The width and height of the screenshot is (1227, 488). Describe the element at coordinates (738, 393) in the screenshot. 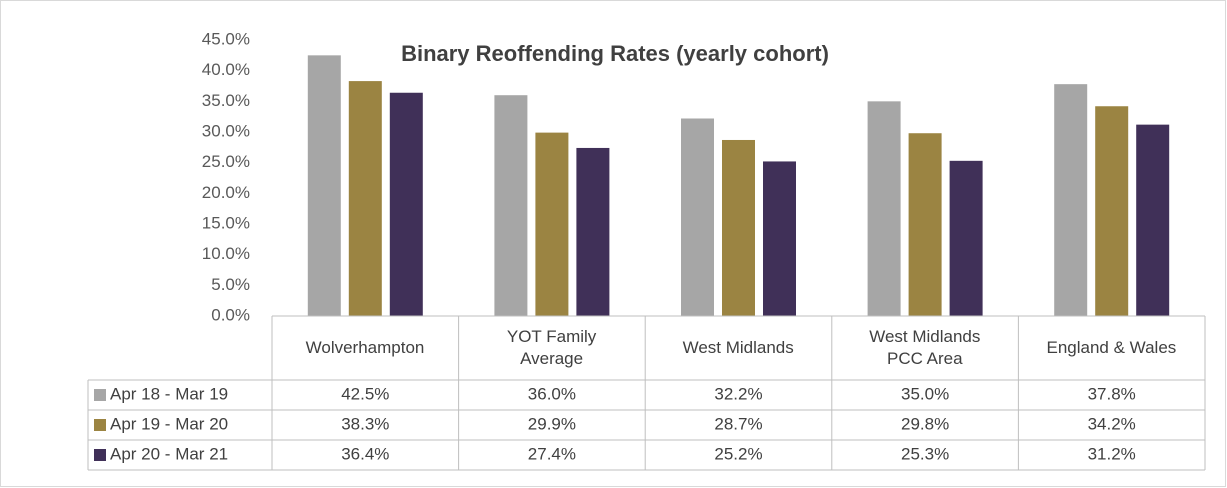

I see `table-value: 32.2%` at that location.